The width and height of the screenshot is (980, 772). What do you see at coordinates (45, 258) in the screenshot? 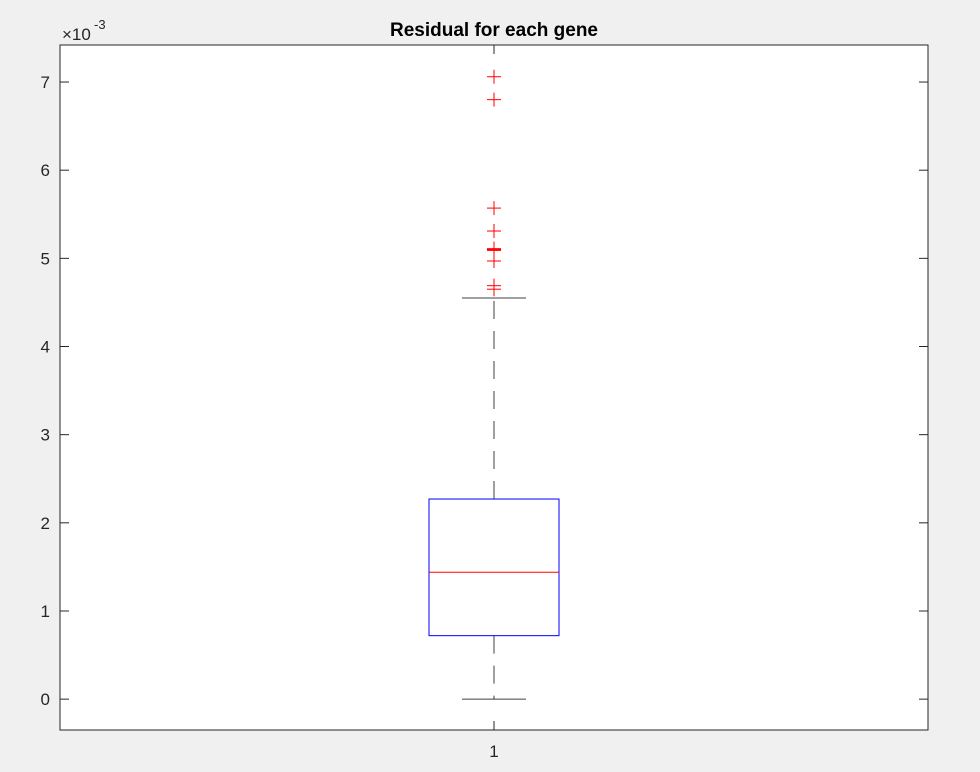
I see `y-tick-label: 5` at bounding box center [45, 258].